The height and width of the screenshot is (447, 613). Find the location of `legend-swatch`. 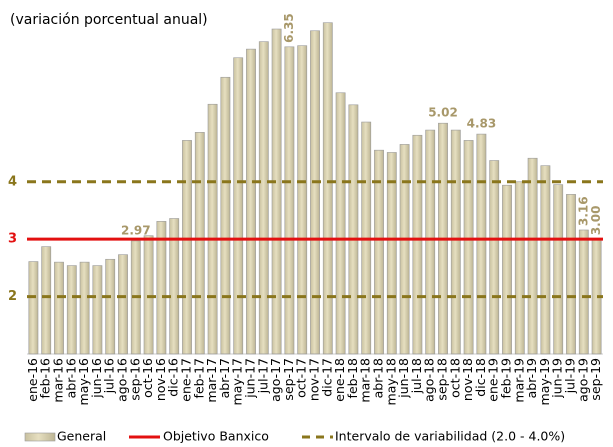

legend-swatch is located at coordinates (40, 437).